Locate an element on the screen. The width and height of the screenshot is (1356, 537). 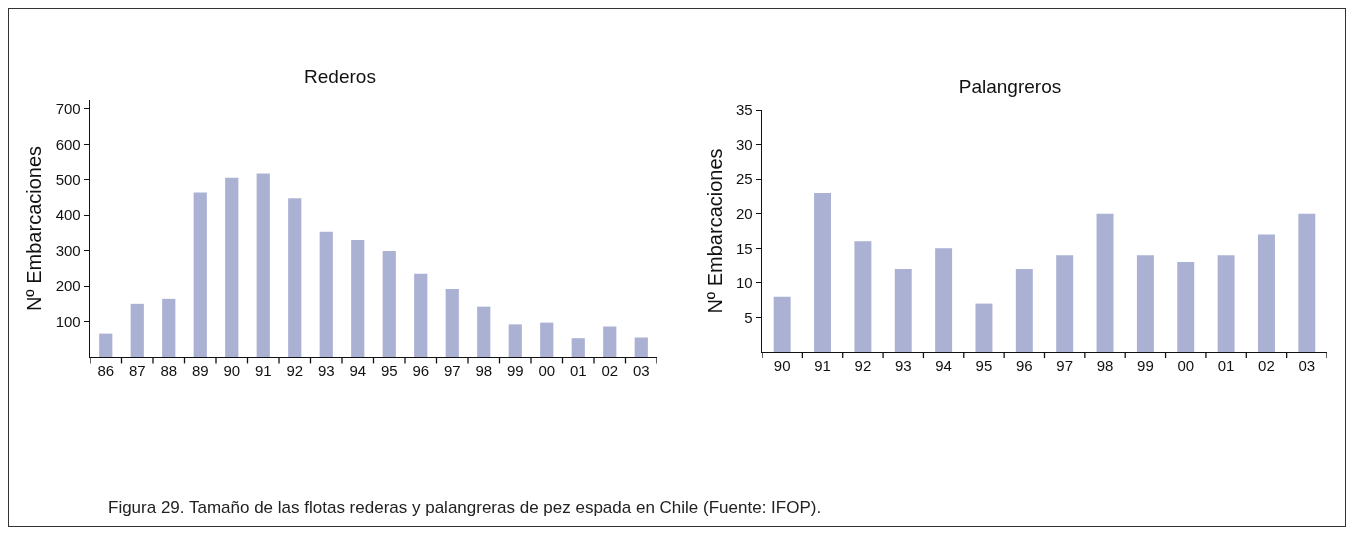
y-tick-label: 700 is located at coordinates (68, 109).